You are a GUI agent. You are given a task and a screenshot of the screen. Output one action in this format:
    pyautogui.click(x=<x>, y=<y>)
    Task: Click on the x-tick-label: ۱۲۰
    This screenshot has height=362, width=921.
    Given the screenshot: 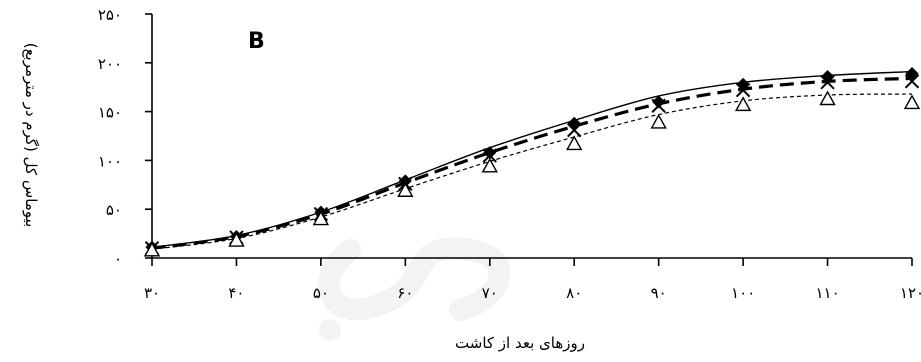 What is the action you would take?
    pyautogui.click(x=910, y=293)
    